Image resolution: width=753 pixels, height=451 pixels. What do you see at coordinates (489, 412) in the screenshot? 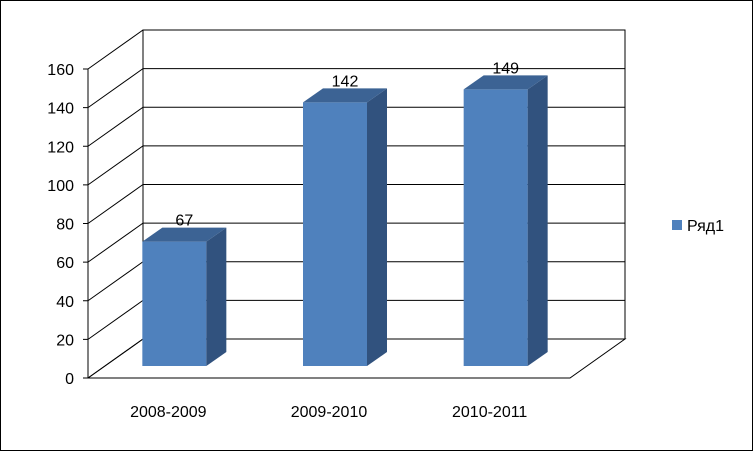
I see `x-category-label: 2010-2011` at bounding box center [489, 412].